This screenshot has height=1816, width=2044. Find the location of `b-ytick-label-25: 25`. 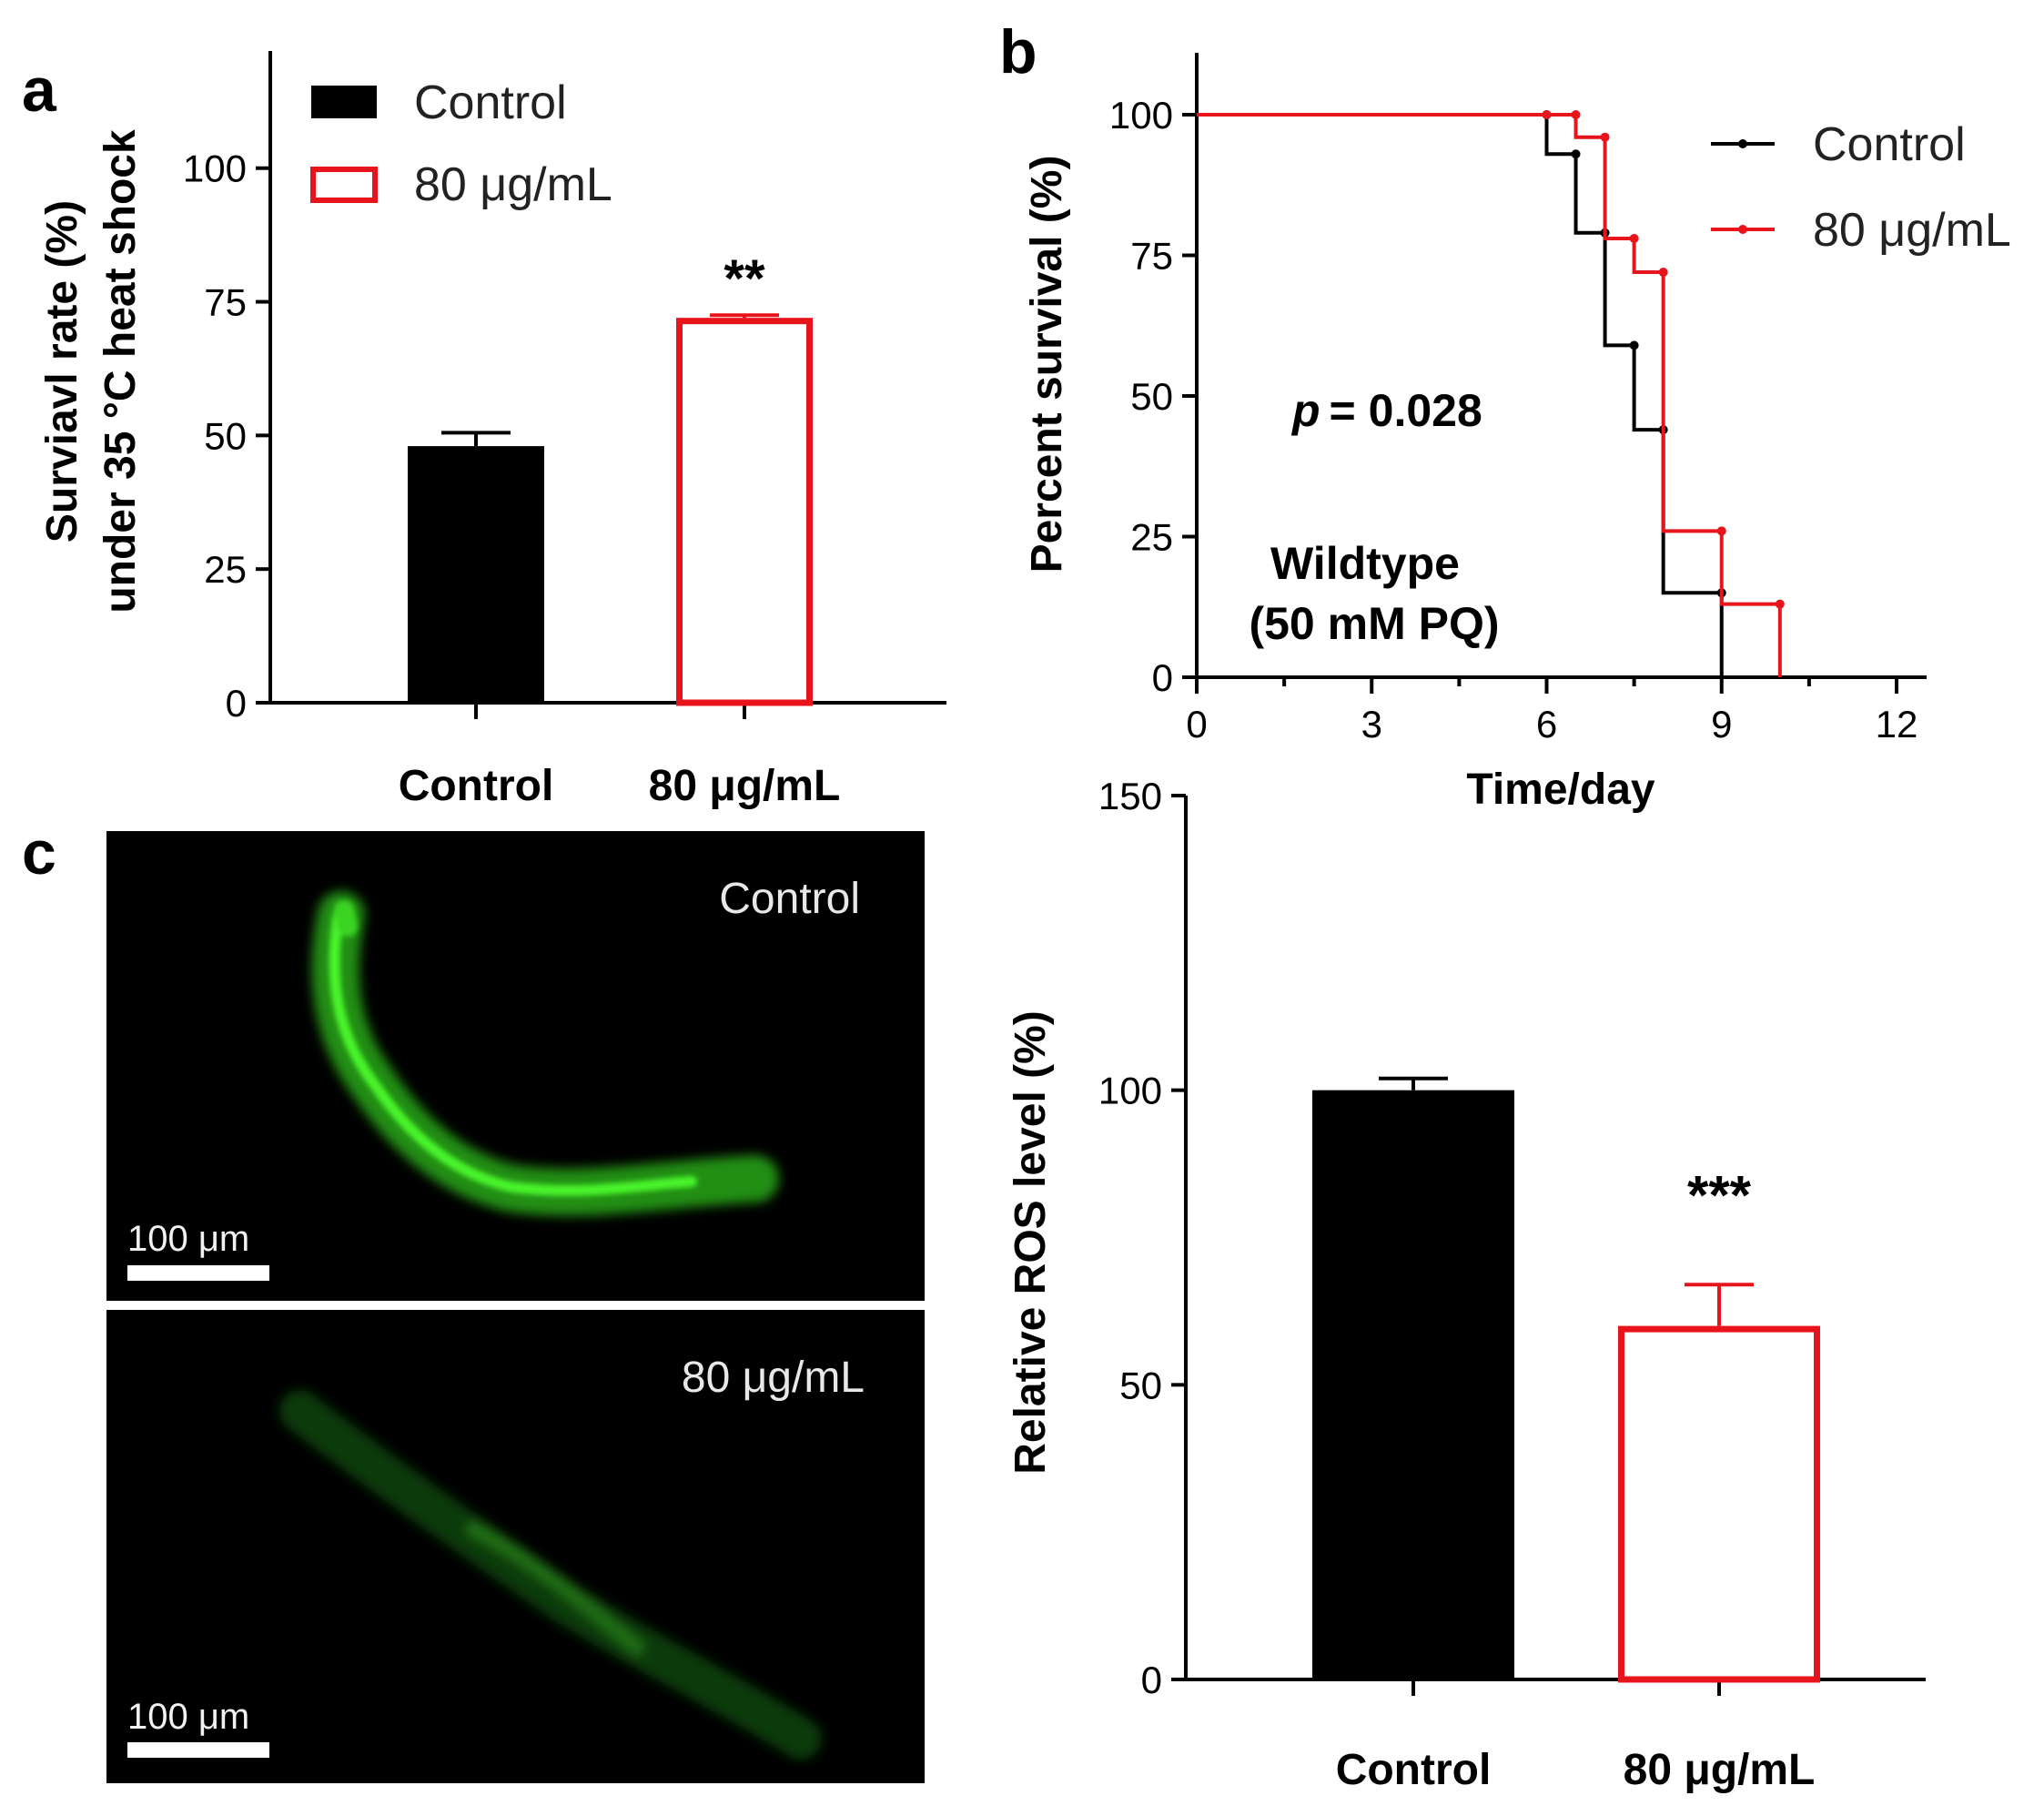

b-ytick-label-25: 25 is located at coordinates (1151, 537).